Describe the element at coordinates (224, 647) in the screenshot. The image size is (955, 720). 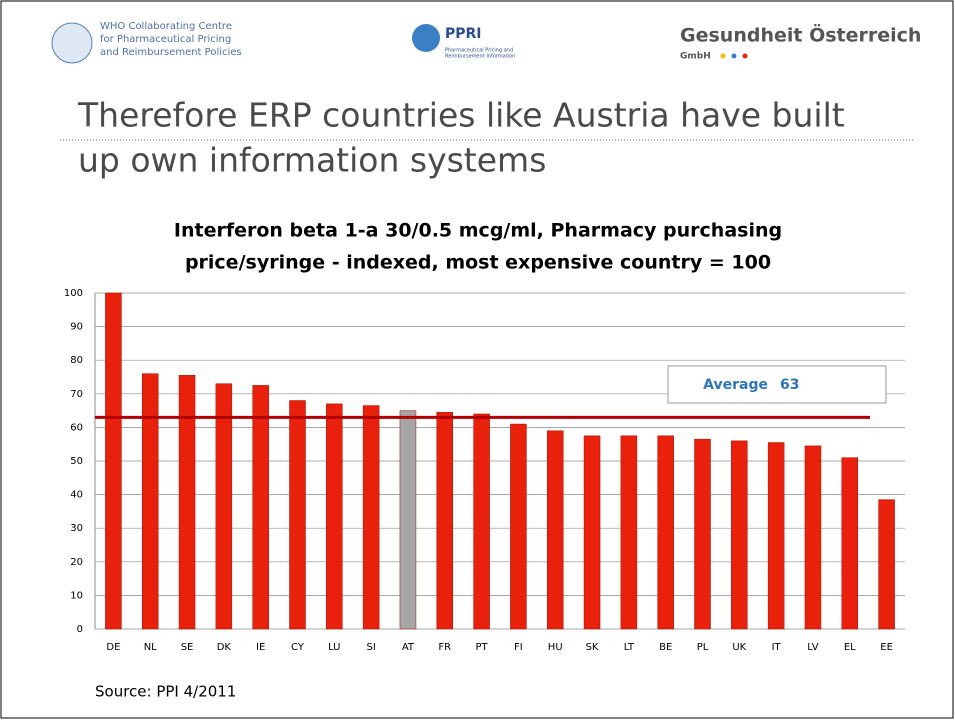
I see `x-tick-label: DK` at that location.